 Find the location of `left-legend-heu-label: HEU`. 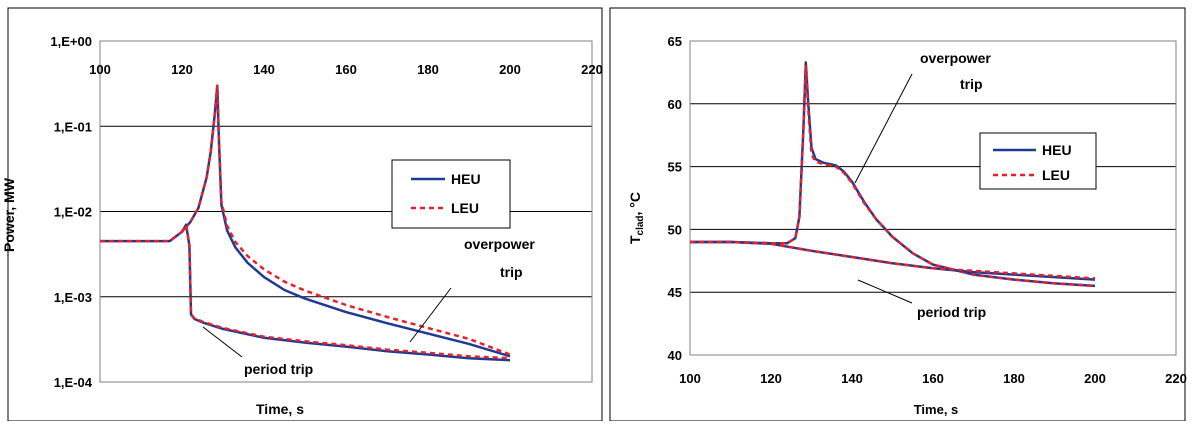

left-legend-heu-label: HEU is located at coordinates (466, 179).